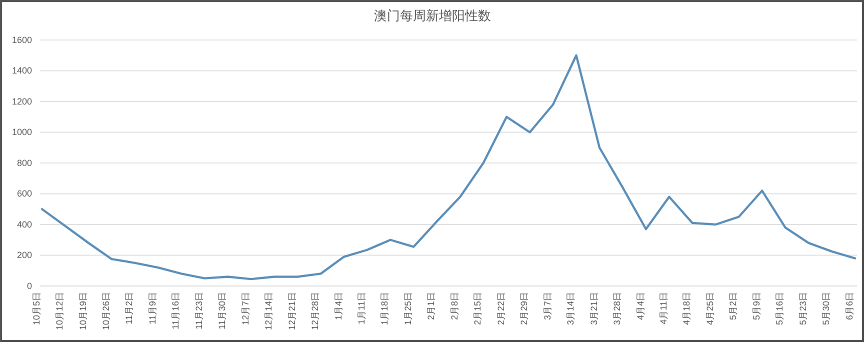 The height and width of the screenshot is (343, 865). Describe the element at coordinates (431, 306) in the screenshot. I see `x-tick-label: 2月1日` at that location.